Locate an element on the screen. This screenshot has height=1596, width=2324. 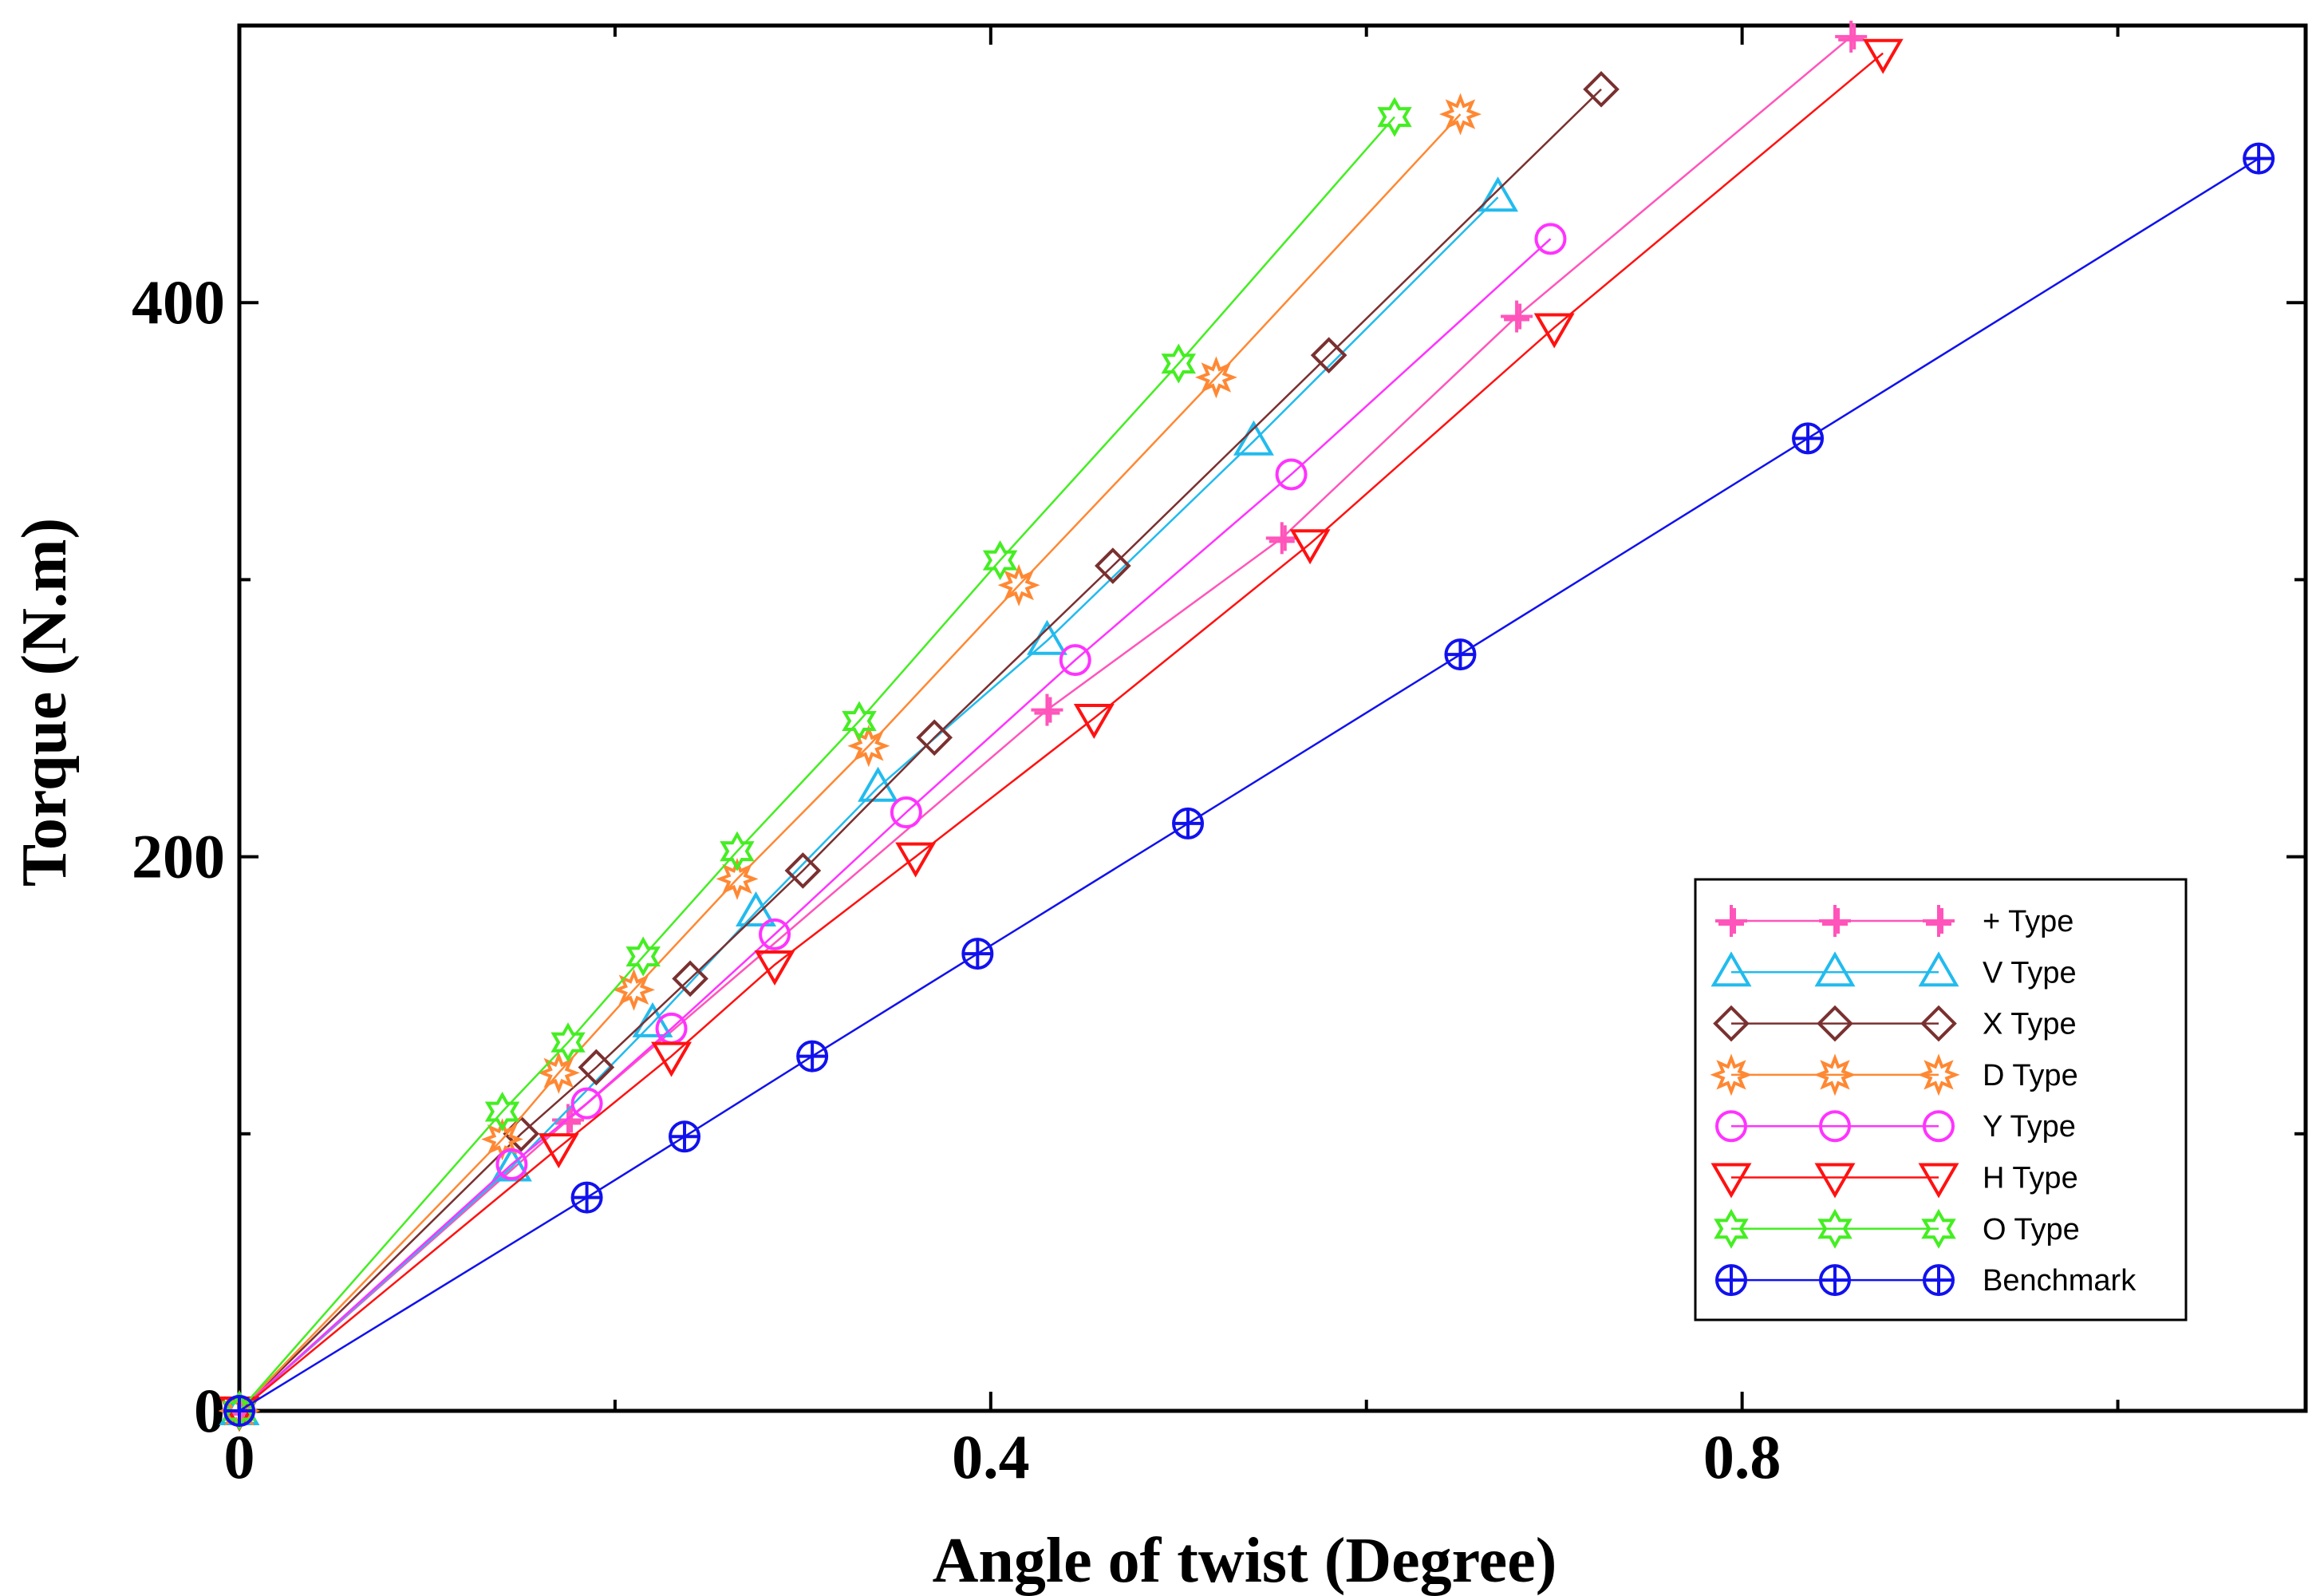
legend-item: O Type is located at coordinates (1897, 1228).